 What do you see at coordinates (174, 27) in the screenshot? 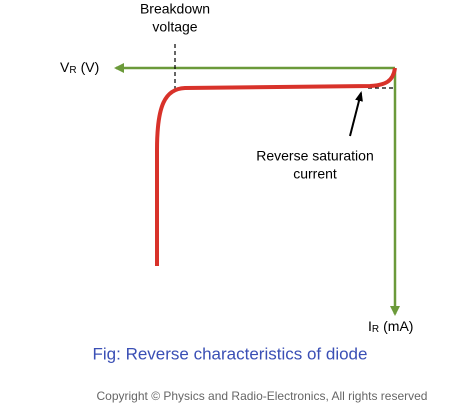
I see `annotation: voltage` at bounding box center [174, 27].